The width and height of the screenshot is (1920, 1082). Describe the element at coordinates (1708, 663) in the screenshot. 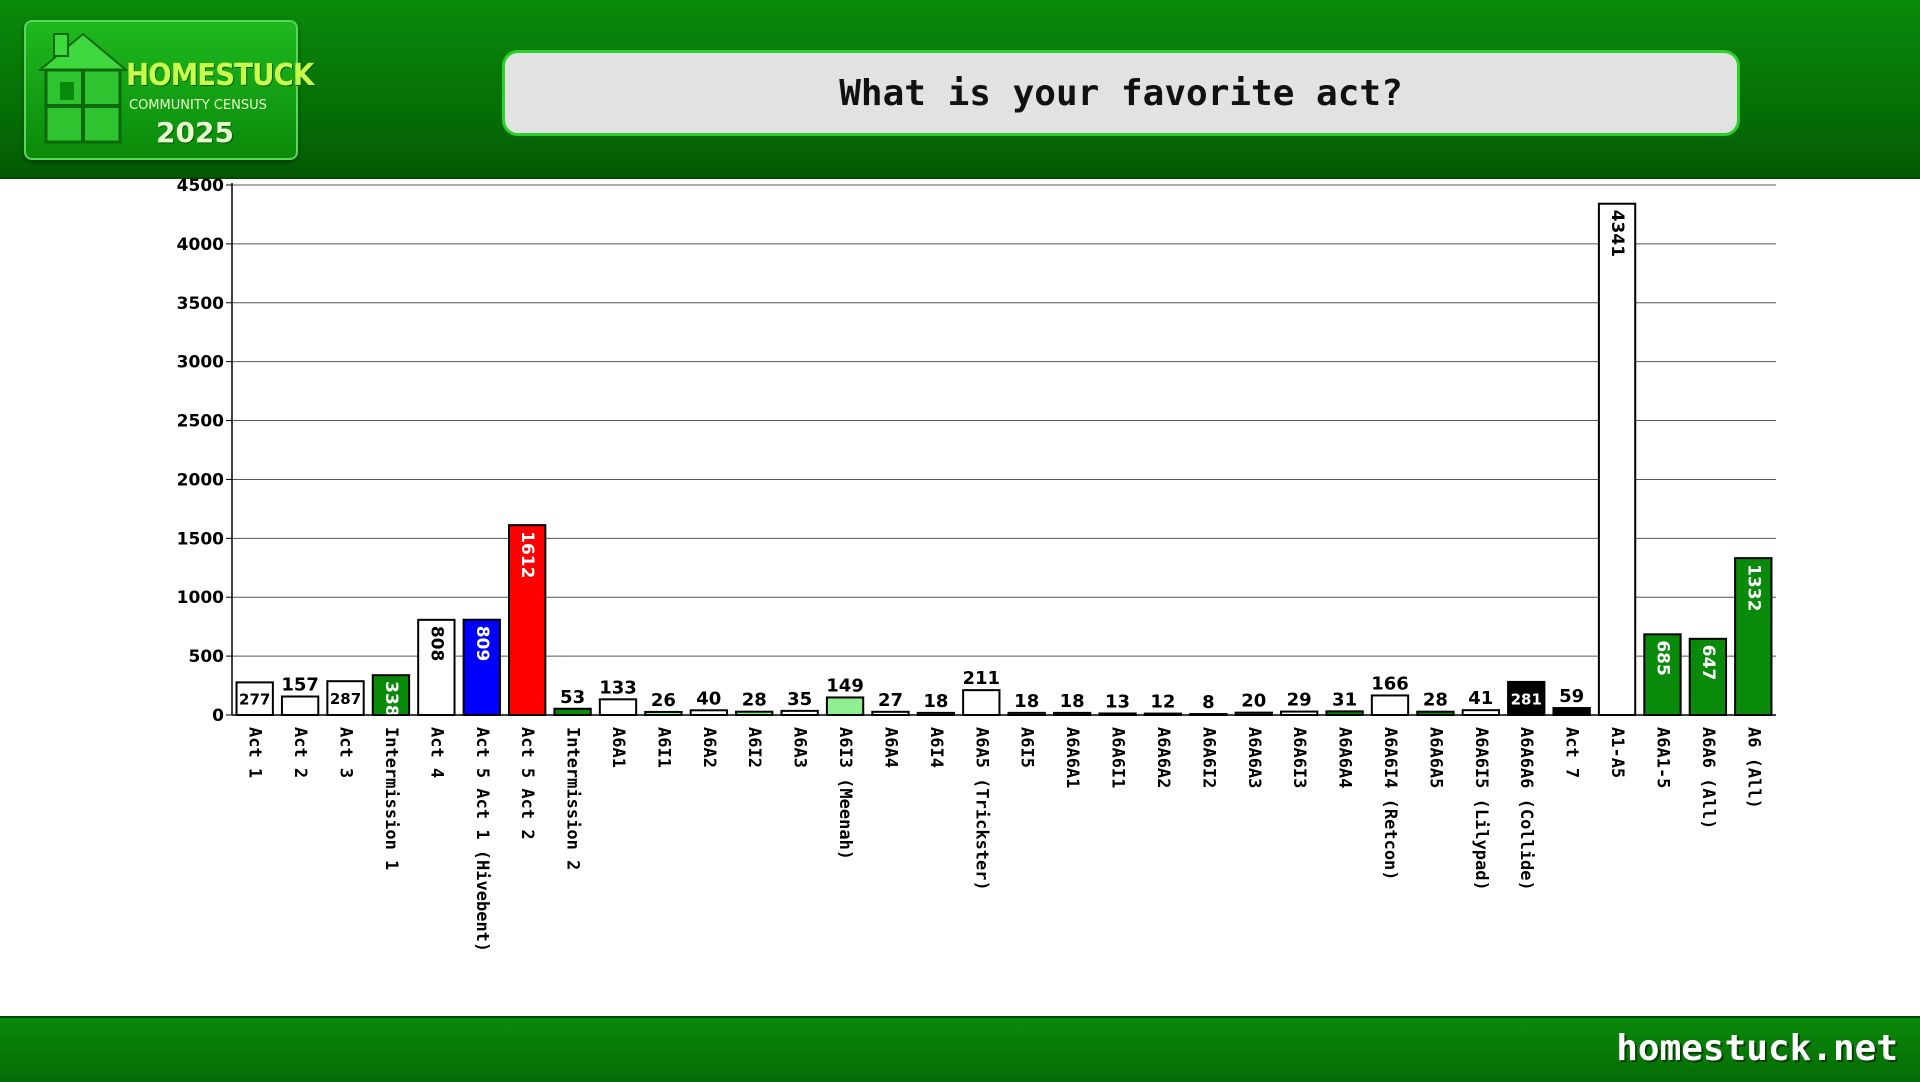

I see `bar-value-label: 647` at that location.